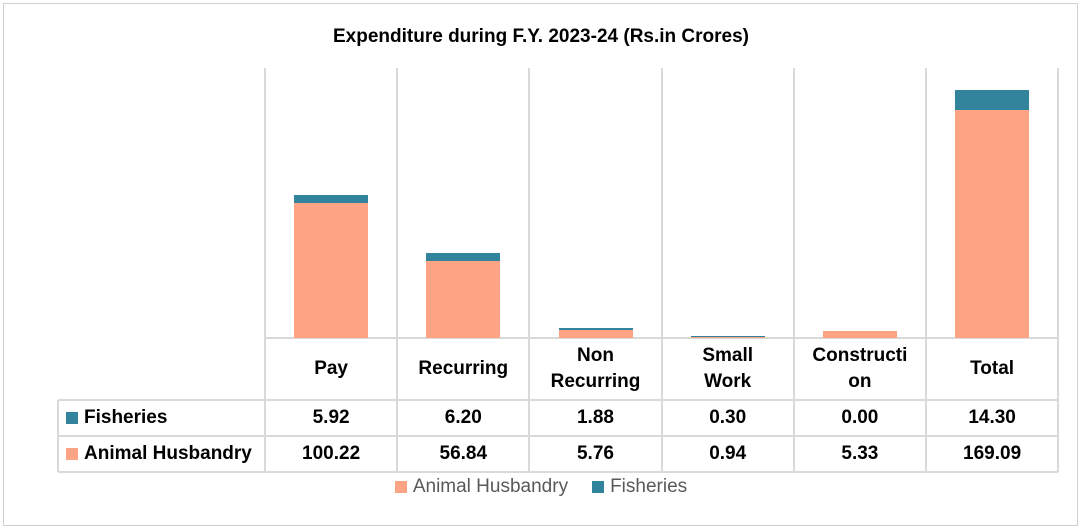 The height and width of the screenshot is (530, 1082). I want to click on legend-label: Fisheries, so click(649, 486).